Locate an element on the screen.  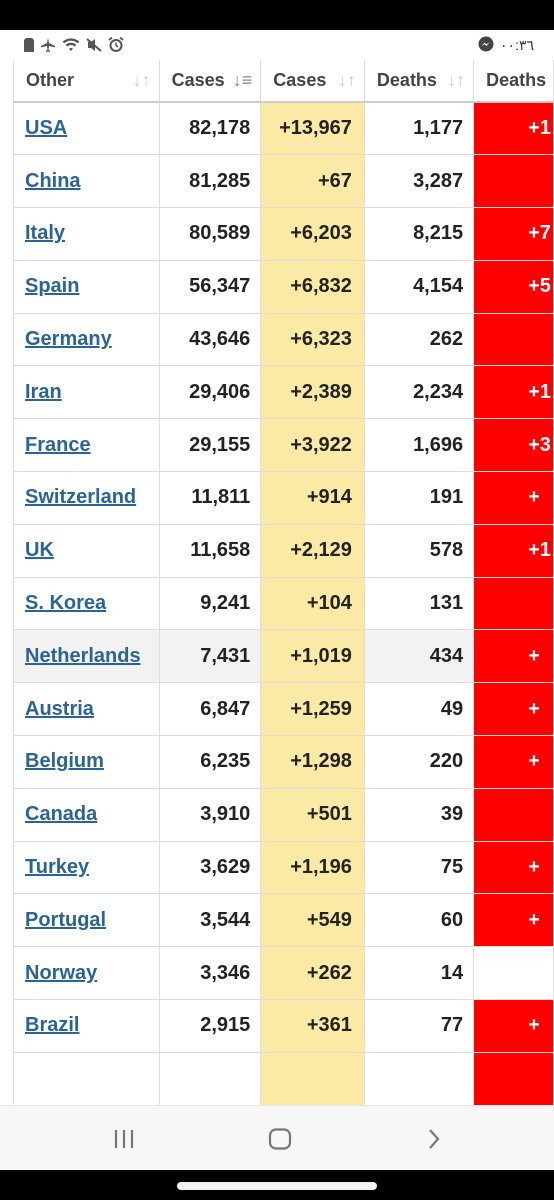
table-row: USA 82,178 +13,967 1,177 +1 is located at coordinates (283, 129).